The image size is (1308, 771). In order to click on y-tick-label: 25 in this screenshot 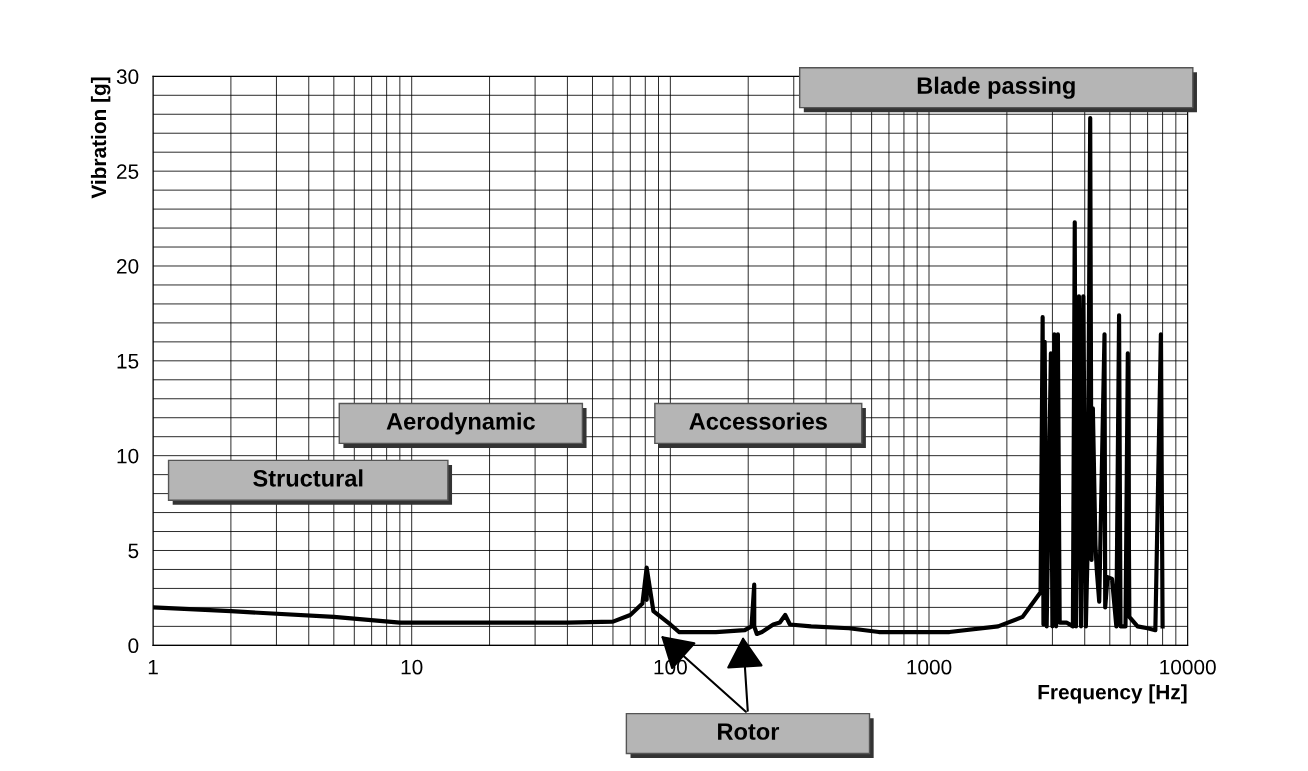, I will do `click(128, 171)`.